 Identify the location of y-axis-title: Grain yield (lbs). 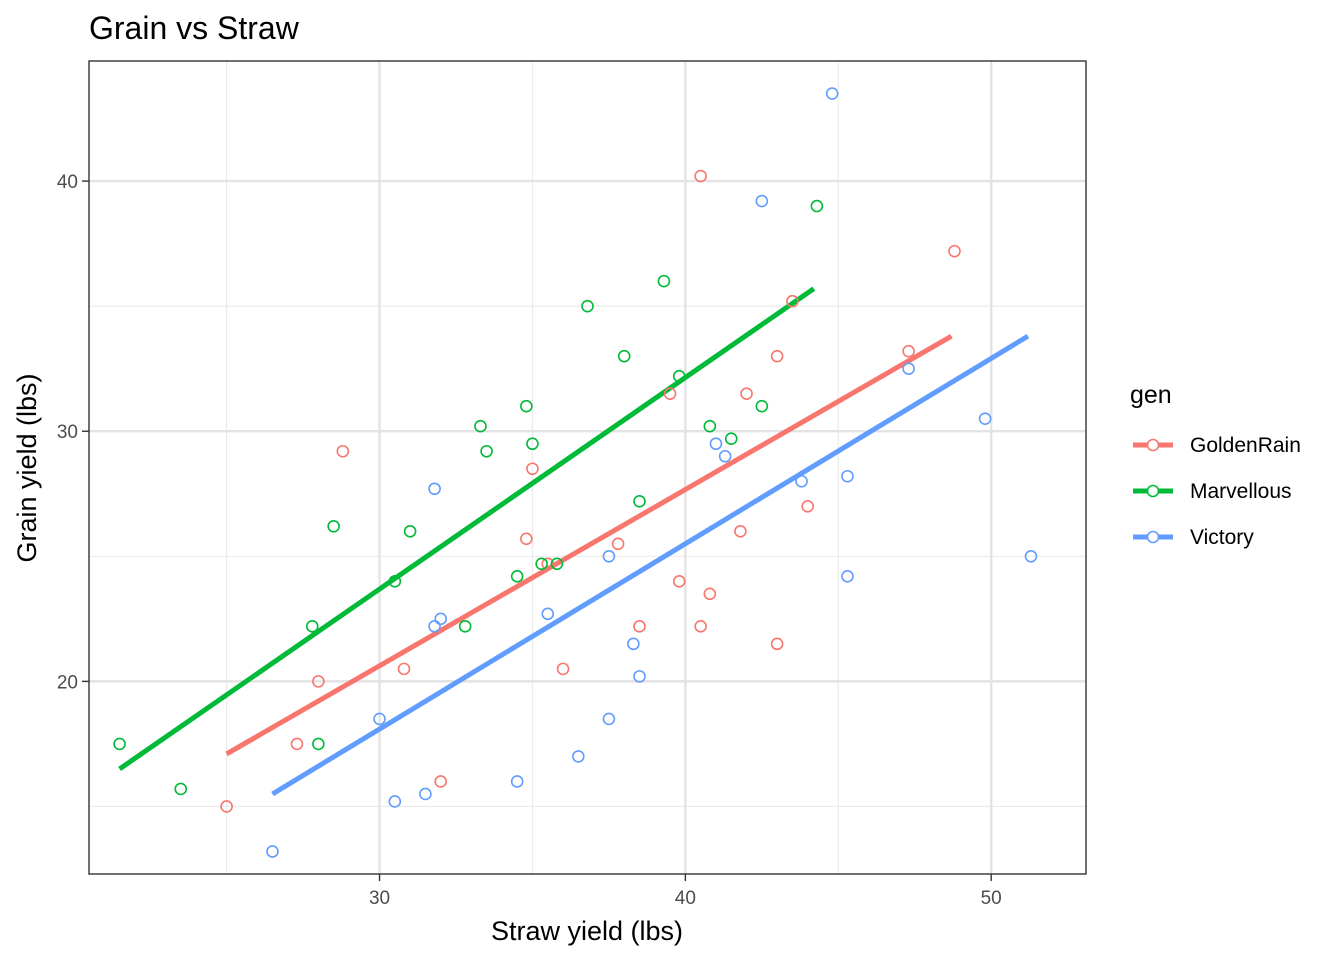
(27, 467).